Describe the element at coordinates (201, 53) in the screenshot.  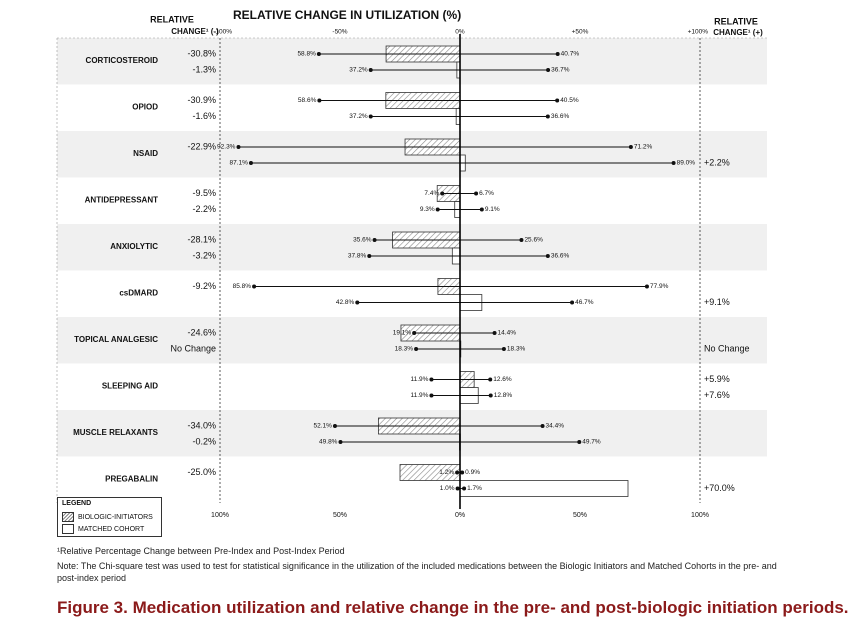
I see `rel-change-neg-label: -30.8%` at that location.